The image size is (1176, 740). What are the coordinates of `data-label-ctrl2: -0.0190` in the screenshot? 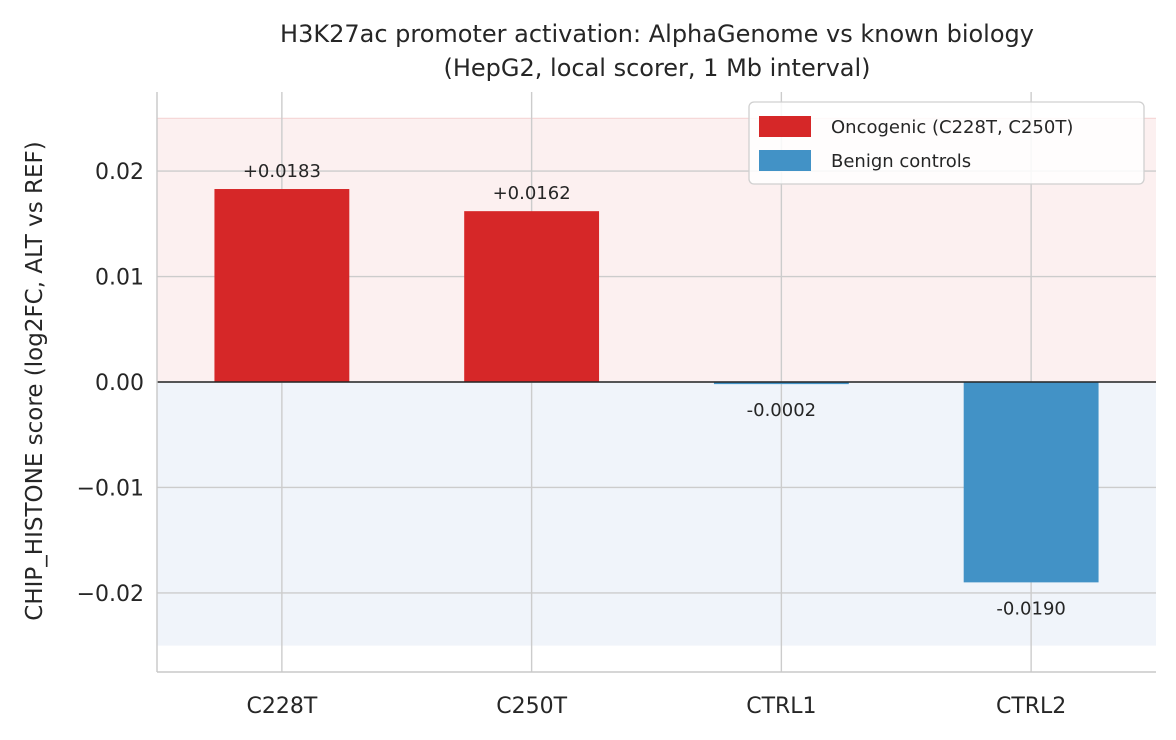 It's located at (1030, 608).